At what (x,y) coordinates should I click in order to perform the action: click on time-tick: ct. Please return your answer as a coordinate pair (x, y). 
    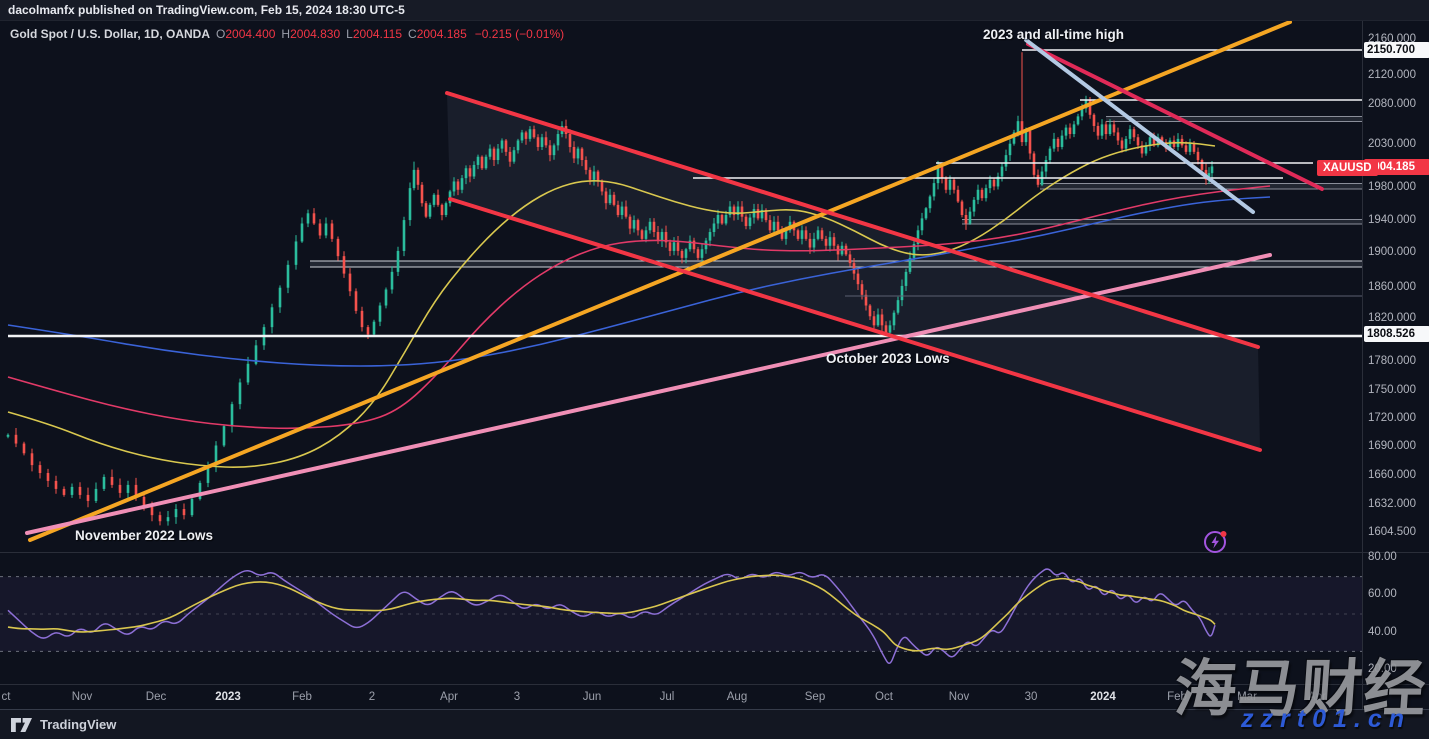
    Looking at the image, I should click on (6, 697).